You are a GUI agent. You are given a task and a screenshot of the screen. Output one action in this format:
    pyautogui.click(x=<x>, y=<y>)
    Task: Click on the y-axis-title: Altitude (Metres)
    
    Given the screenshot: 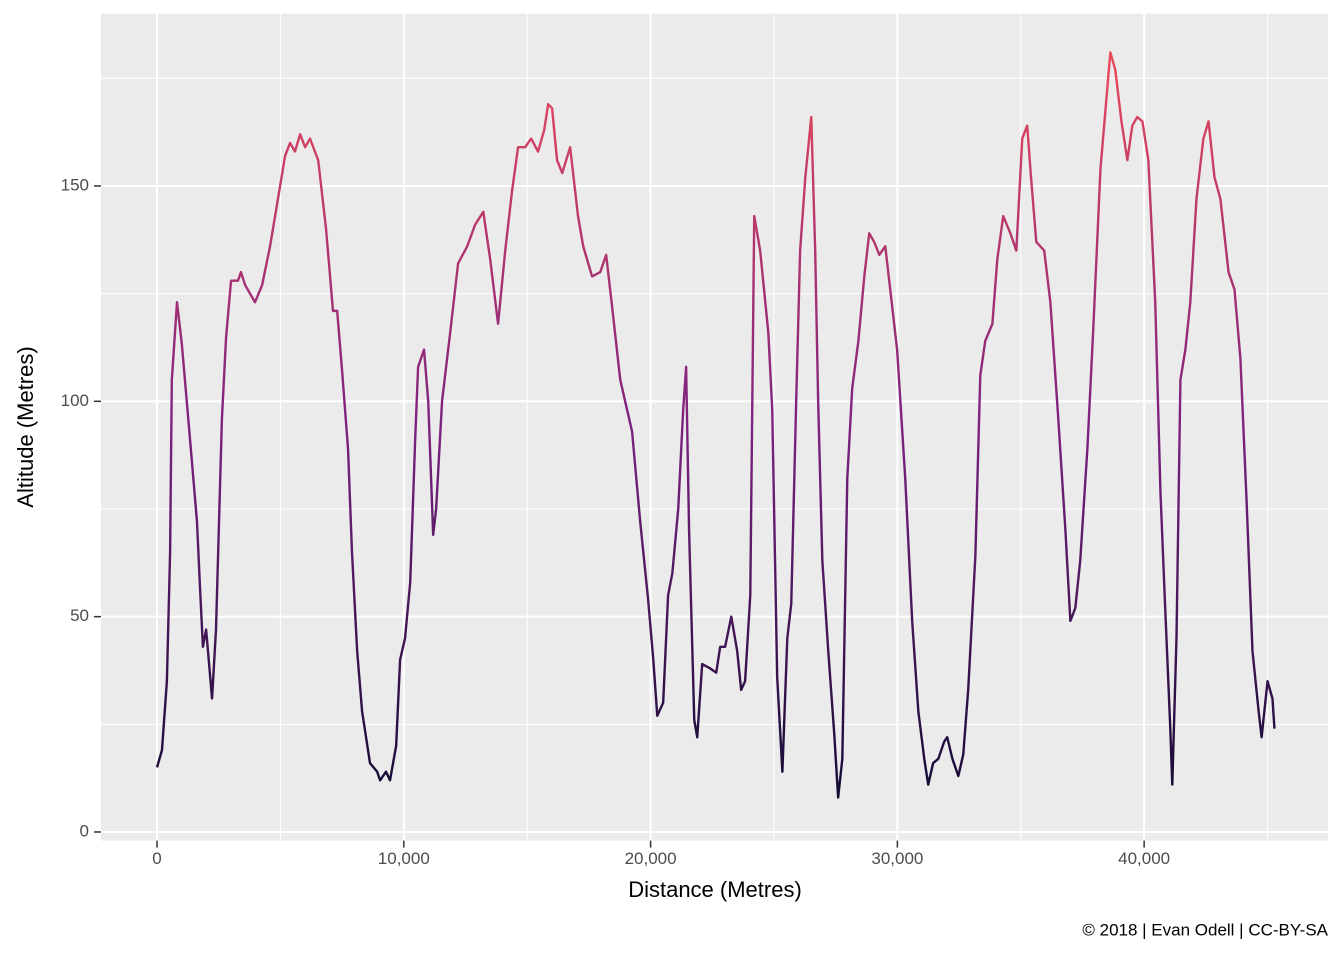 What is the action you would take?
    pyautogui.click(x=25, y=426)
    